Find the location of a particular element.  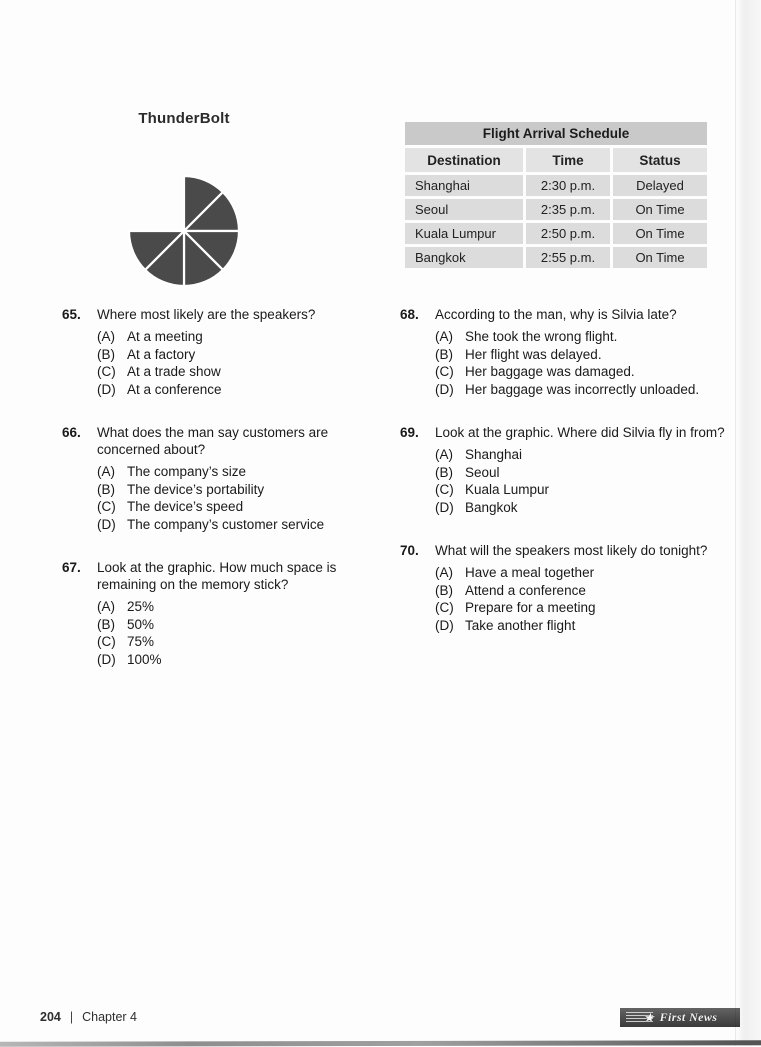

cell-time: 2:50 p.m. is located at coordinates (568, 233).